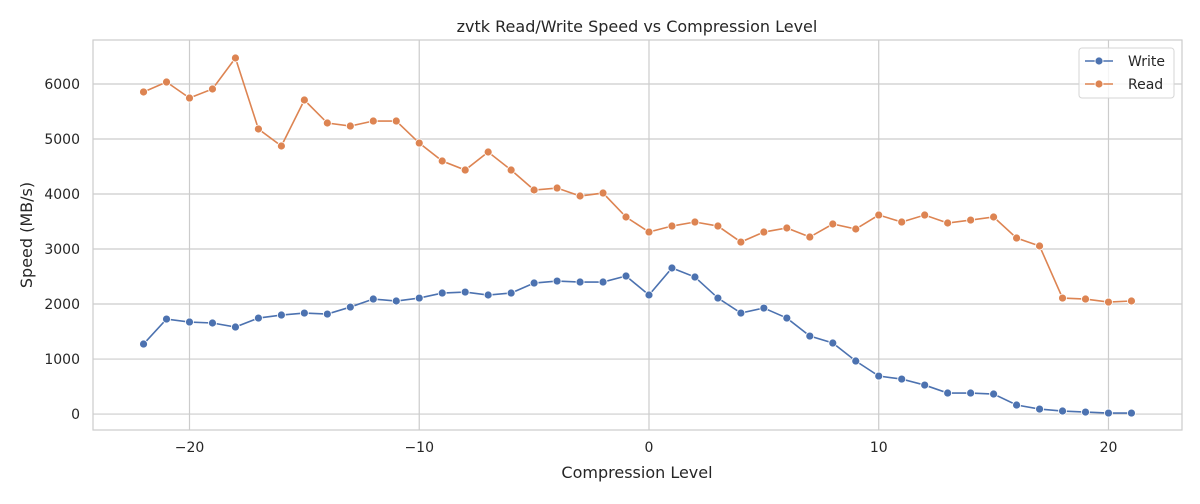 The height and width of the screenshot is (504, 1200). I want to click on x-tick-label: −10, so click(419, 448).